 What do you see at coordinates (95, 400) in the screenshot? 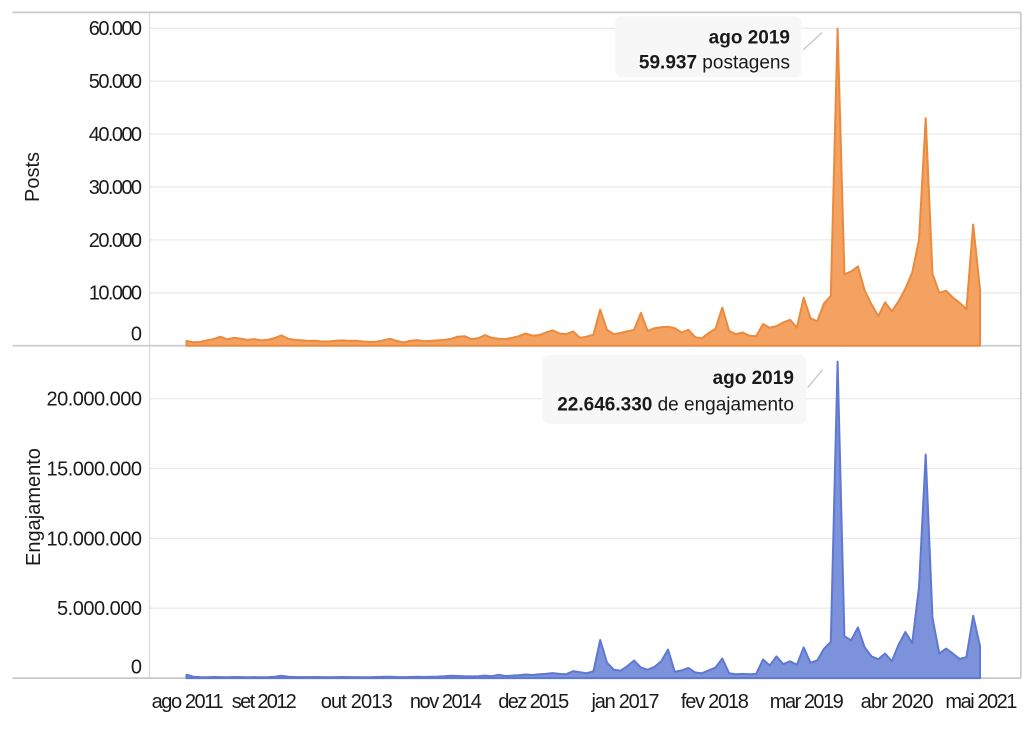
I see `svg-text: 20.000.000` at bounding box center [95, 400].